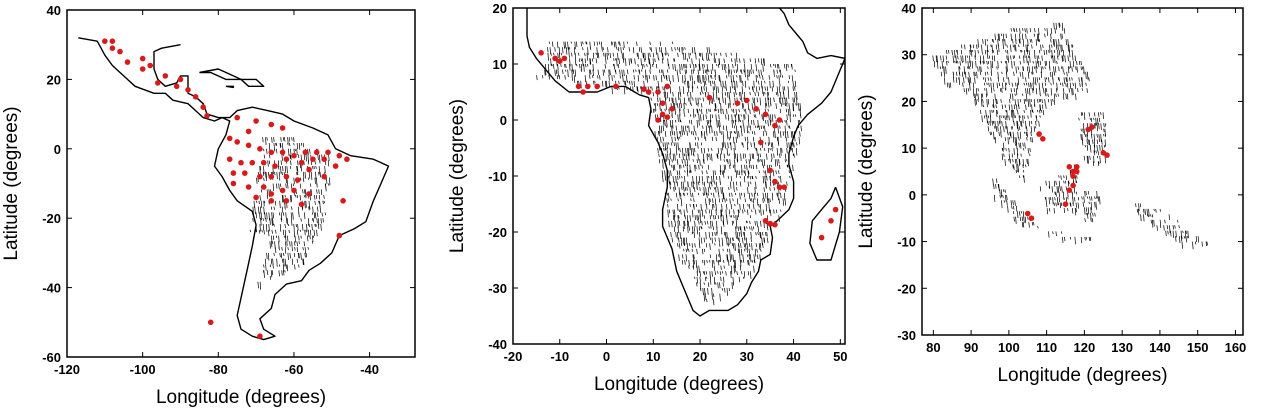 This screenshot has width=1264, height=419. What do you see at coordinates (793, 356) in the screenshot?
I see `x-tick-label: 40` at bounding box center [793, 356].